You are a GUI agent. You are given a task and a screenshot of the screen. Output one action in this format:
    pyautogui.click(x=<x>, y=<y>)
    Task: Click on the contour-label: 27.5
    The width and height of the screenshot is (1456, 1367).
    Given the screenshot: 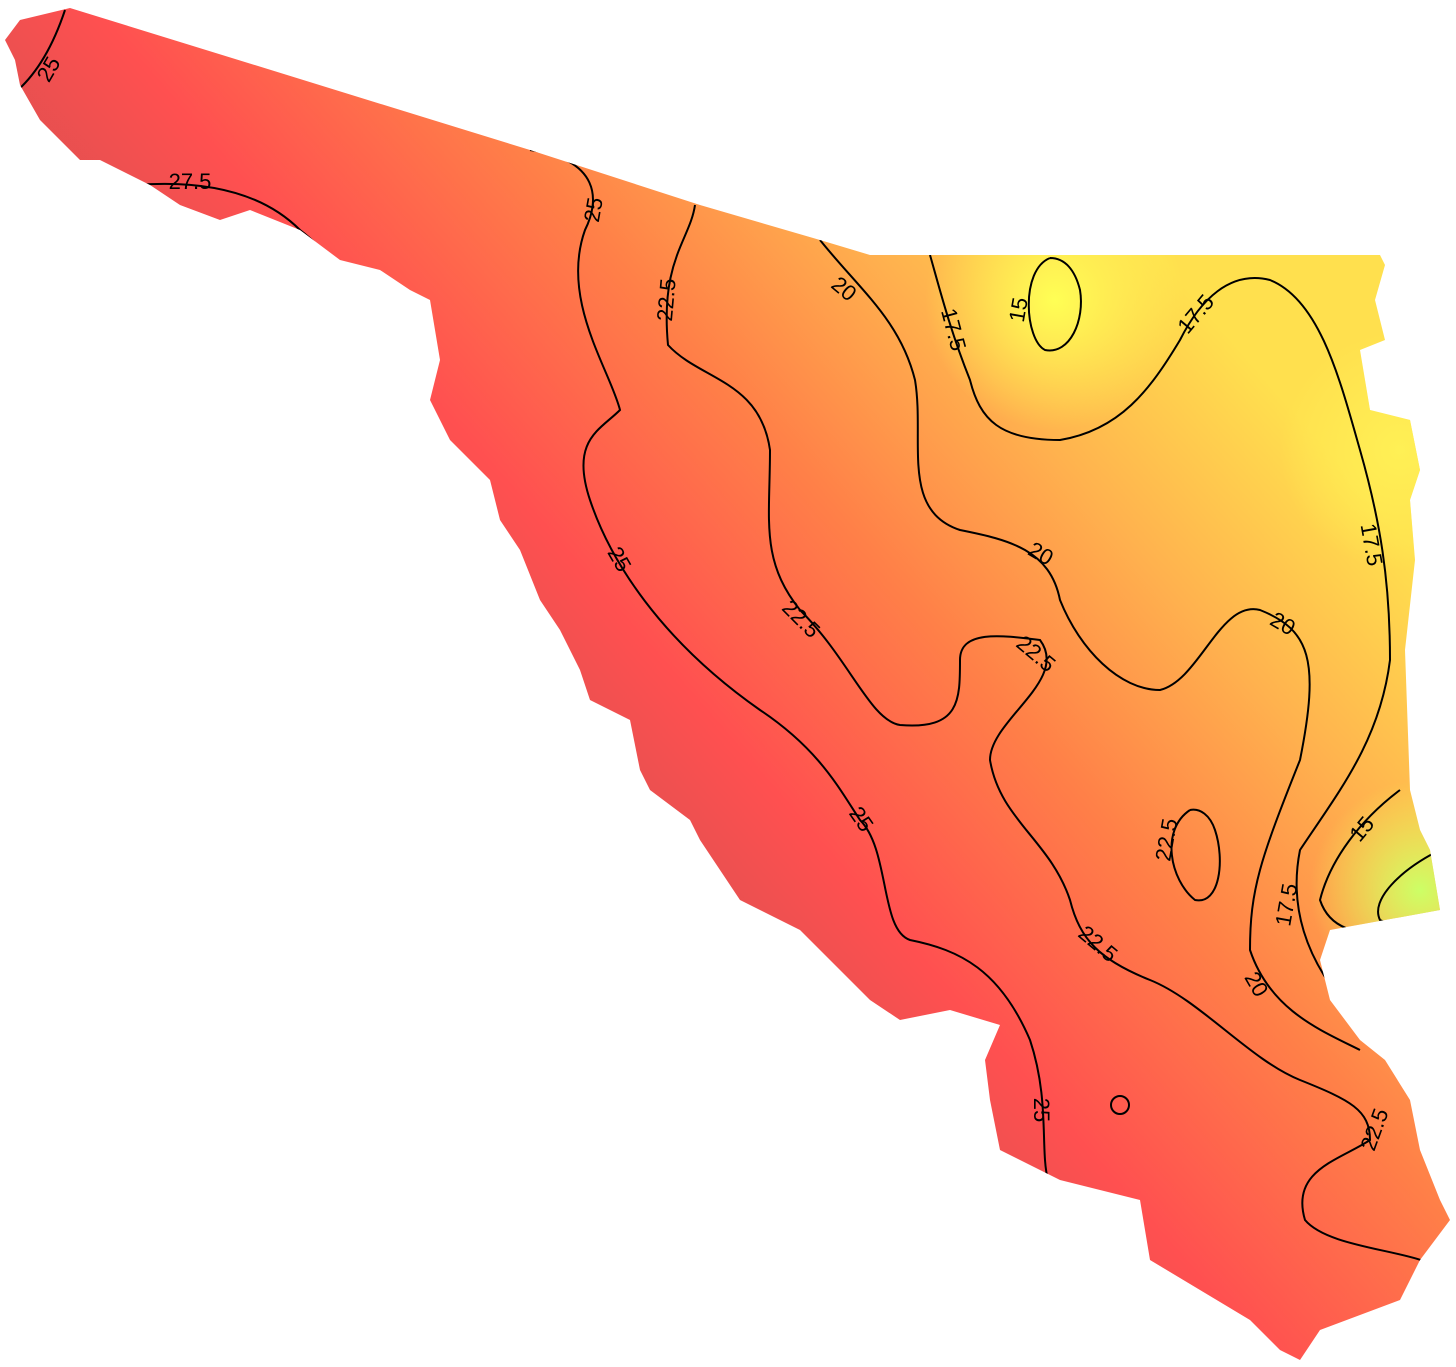 What is the action you would take?
    pyautogui.click(x=190, y=181)
    